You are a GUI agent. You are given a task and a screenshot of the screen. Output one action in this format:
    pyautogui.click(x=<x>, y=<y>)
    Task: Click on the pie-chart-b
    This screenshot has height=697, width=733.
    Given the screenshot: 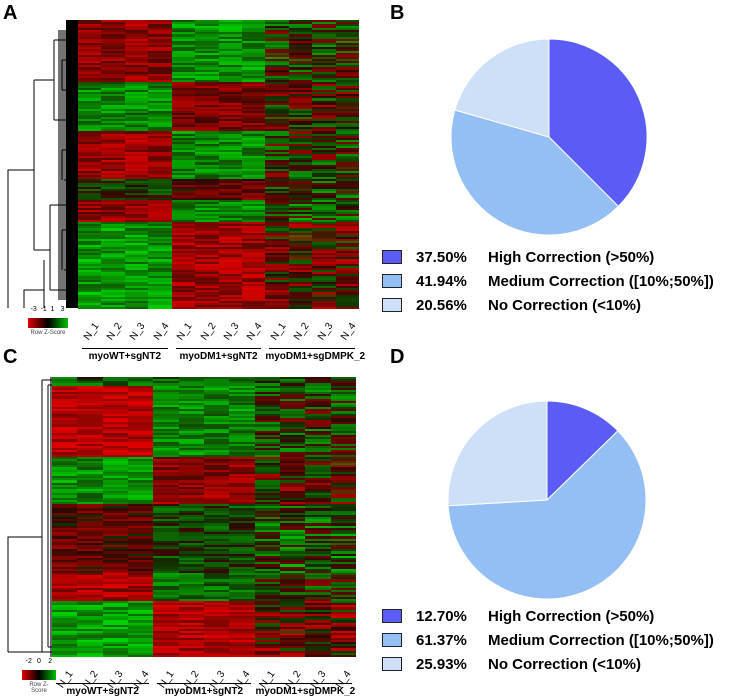 What is the action you would take?
    pyautogui.click(x=549, y=137)
    